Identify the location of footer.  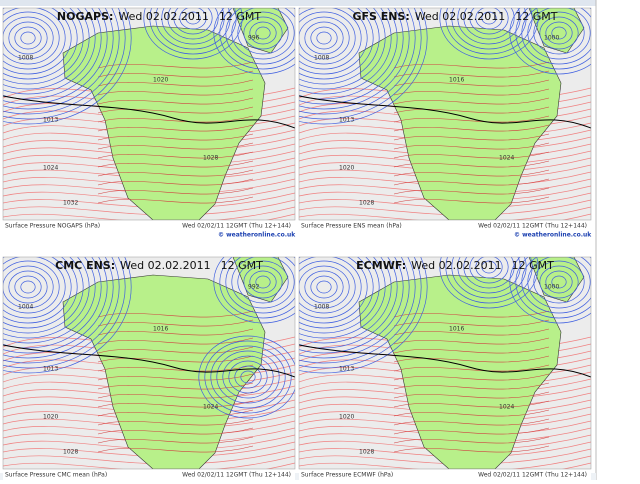
(149, 232).